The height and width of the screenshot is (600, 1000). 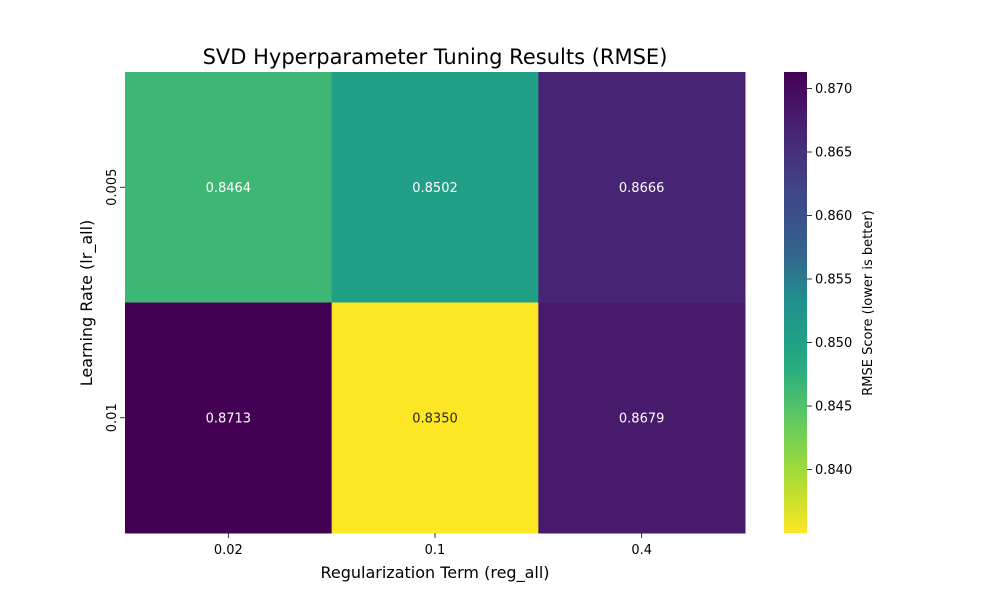 I want to click on colorbar-tick-label: 0.840, so click(x=833, y=470).